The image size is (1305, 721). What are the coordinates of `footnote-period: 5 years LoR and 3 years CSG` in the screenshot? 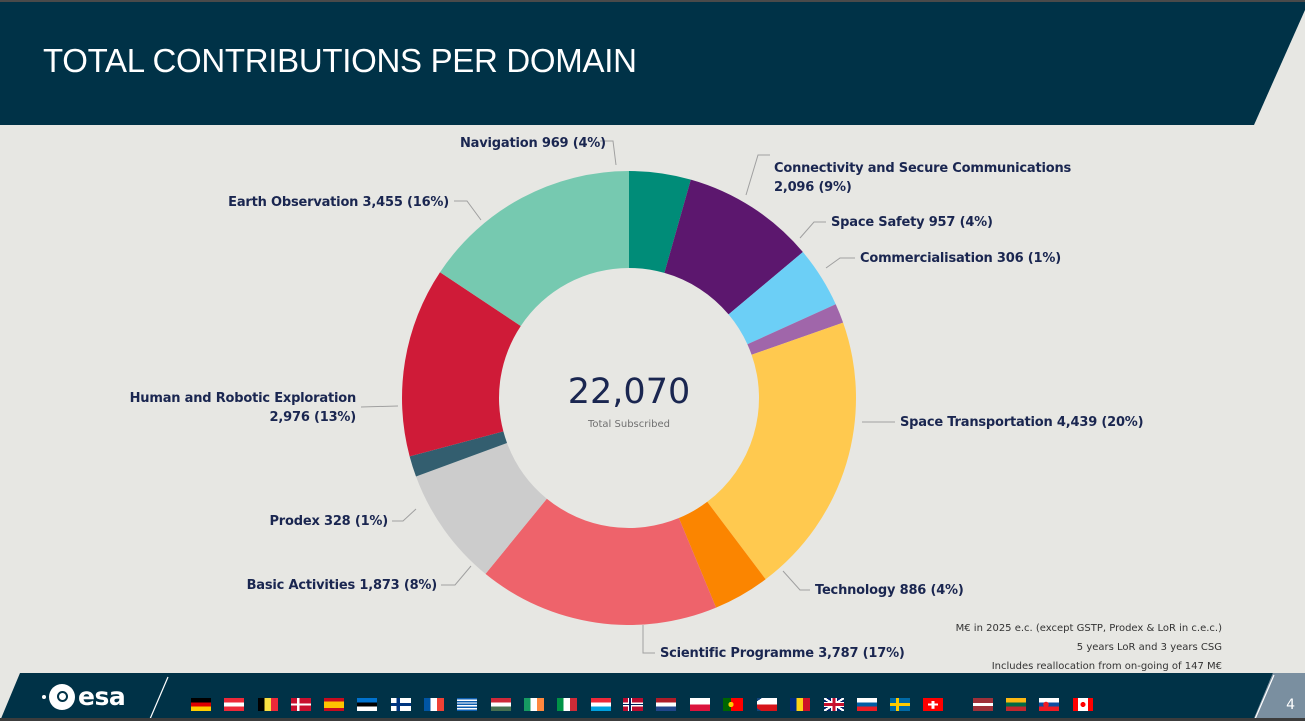 It's located at (1149, 647).